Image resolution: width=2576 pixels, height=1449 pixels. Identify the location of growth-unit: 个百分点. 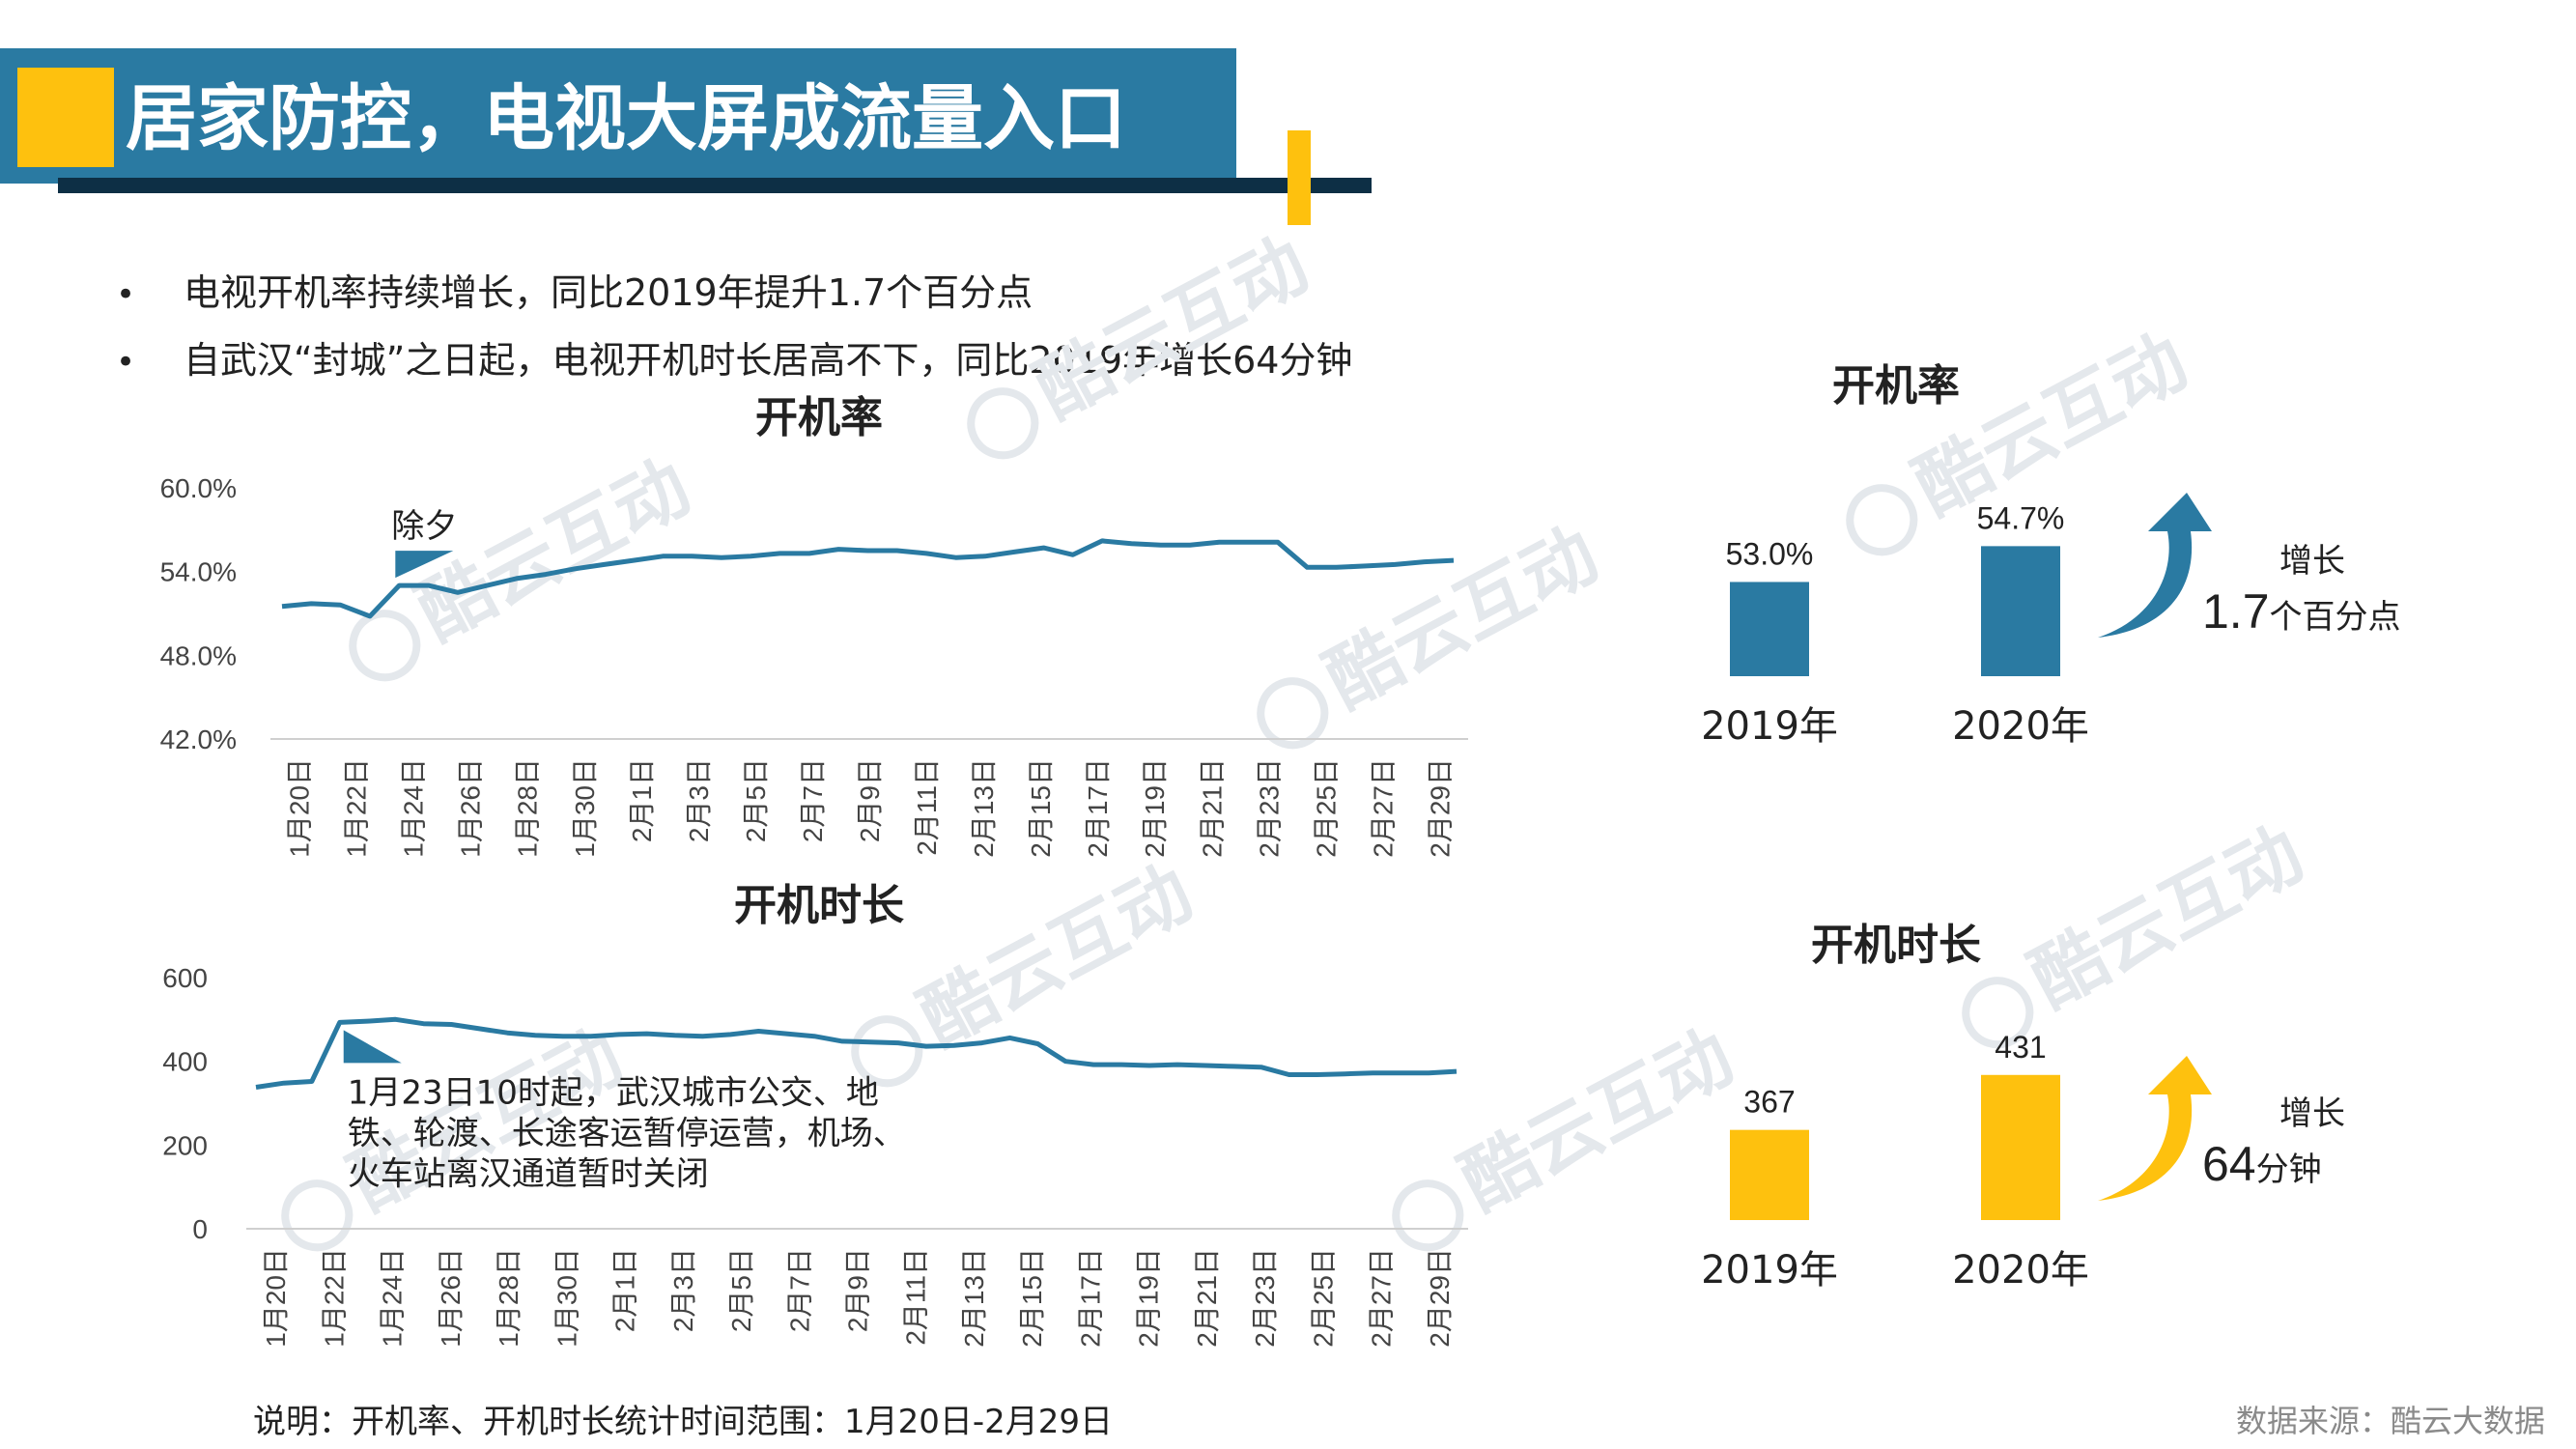
(2335, 617).